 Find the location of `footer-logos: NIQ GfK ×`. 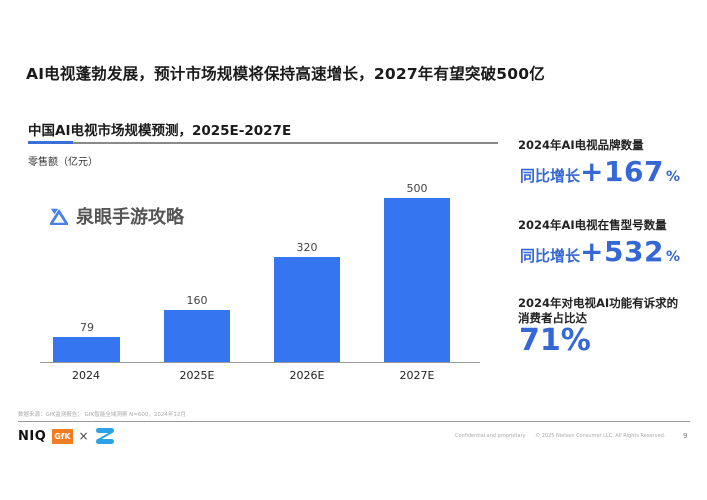

footer-logos: NIQ GfK × is located at coordinates (66, 436).